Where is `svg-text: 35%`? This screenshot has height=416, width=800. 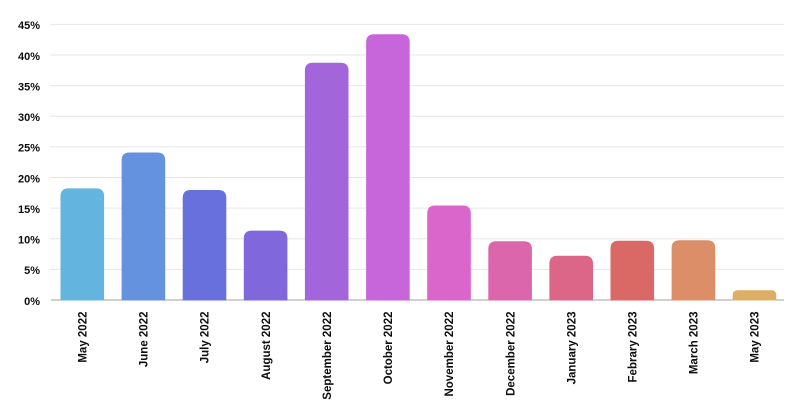 svg-text: 35% is located at coordinates (29, 87).